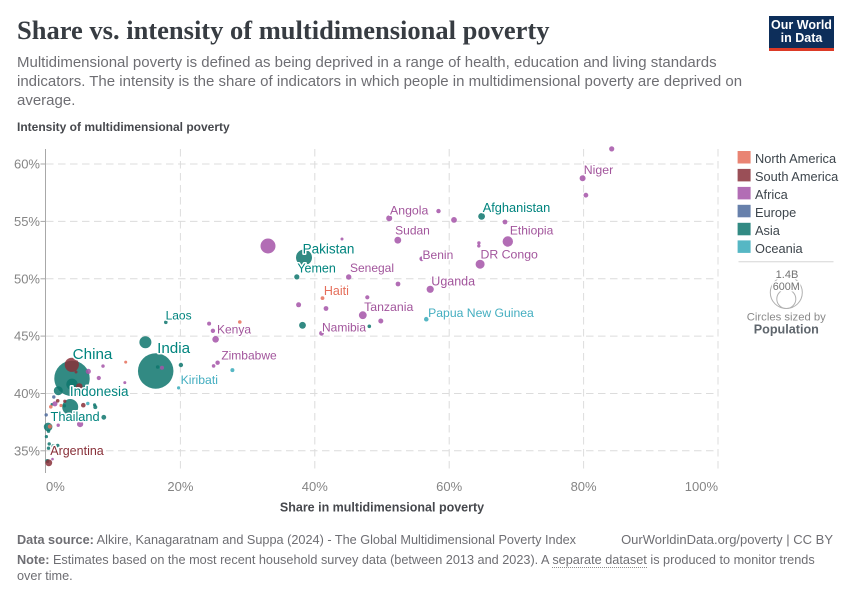 This screenshot has width=850, height=600. I want to click on svg-text:Share in multidimensional pove: Share in multidimensional poverty, so click(382, 508).